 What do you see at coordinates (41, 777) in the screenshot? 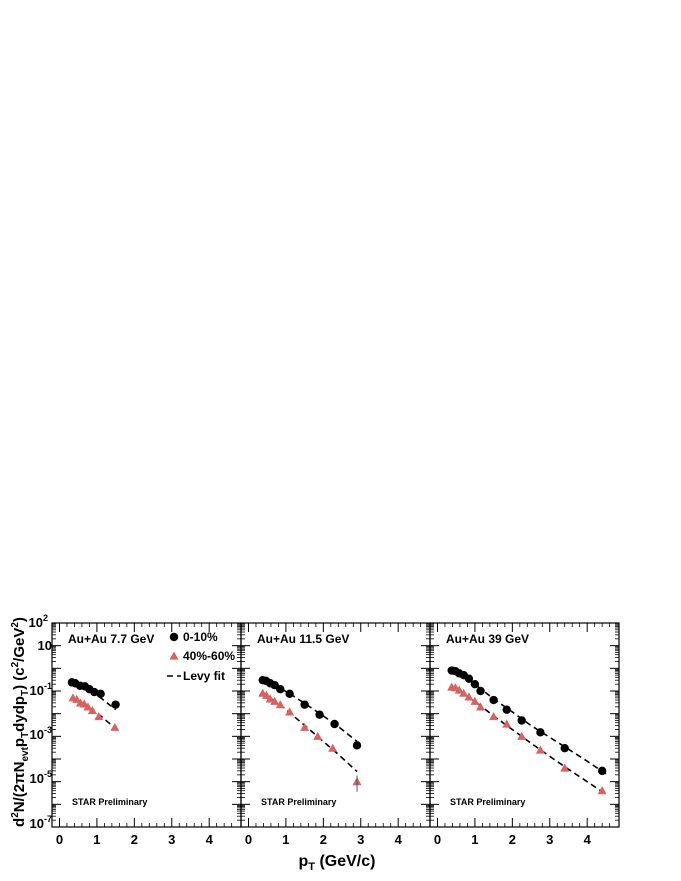
I see `y-tick-label: 10⁻⁵` at bounding box center [41, 777].